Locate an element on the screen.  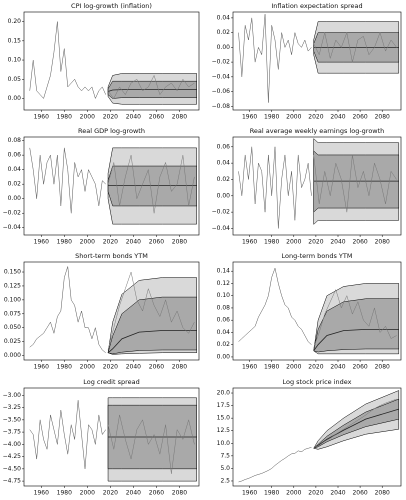
y-tick-label: 0.15 is located at coordinates (15, 40).